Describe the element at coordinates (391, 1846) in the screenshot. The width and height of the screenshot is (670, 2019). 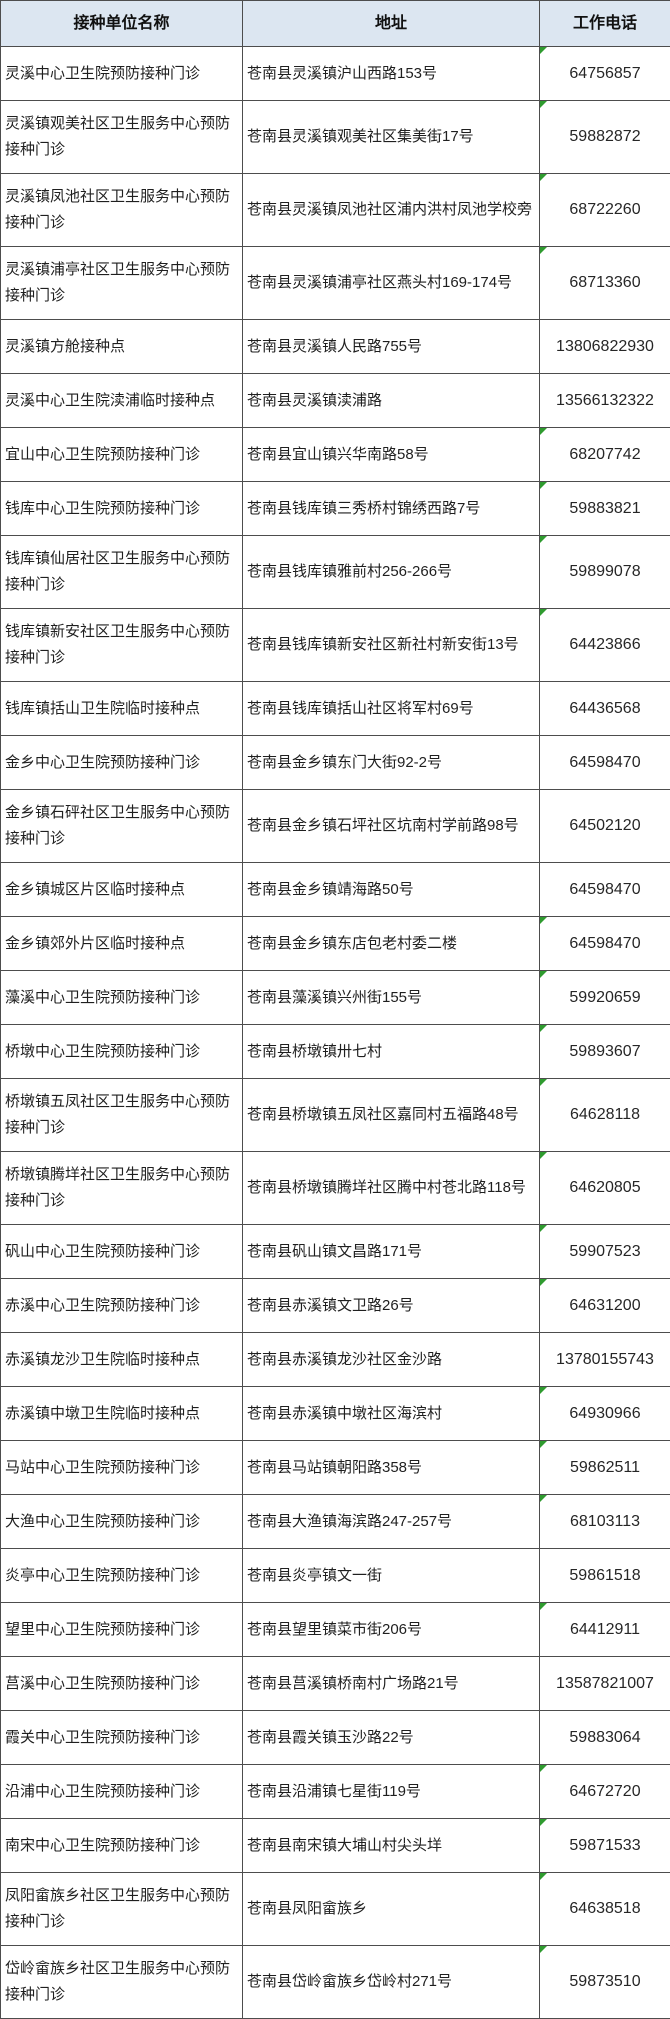
I see `address-cell: 苍南县南宋镇大埔山村尖头垟` at that location.